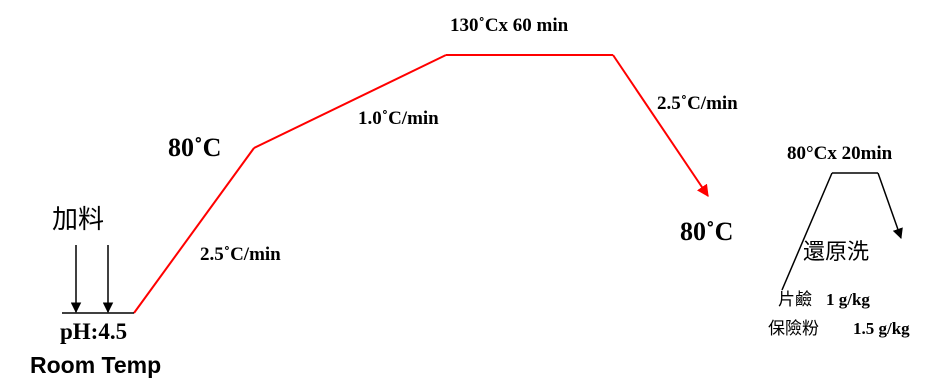 The width and height of the screenshot is (937, 383). I want to click on chem1-amount: 1 g/kg, so click(848, 299).